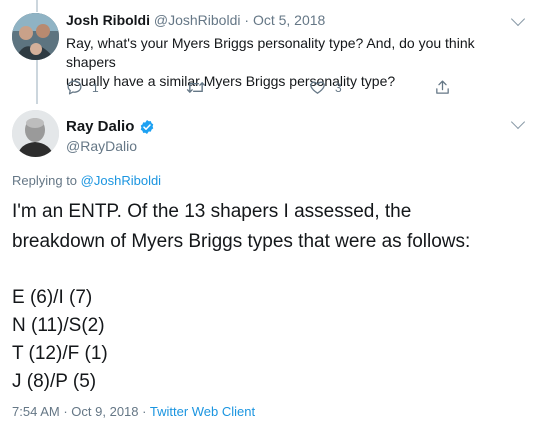 The image size is (540, 424). I want to click on author-handle: @RayDalio, so click(102, 146).